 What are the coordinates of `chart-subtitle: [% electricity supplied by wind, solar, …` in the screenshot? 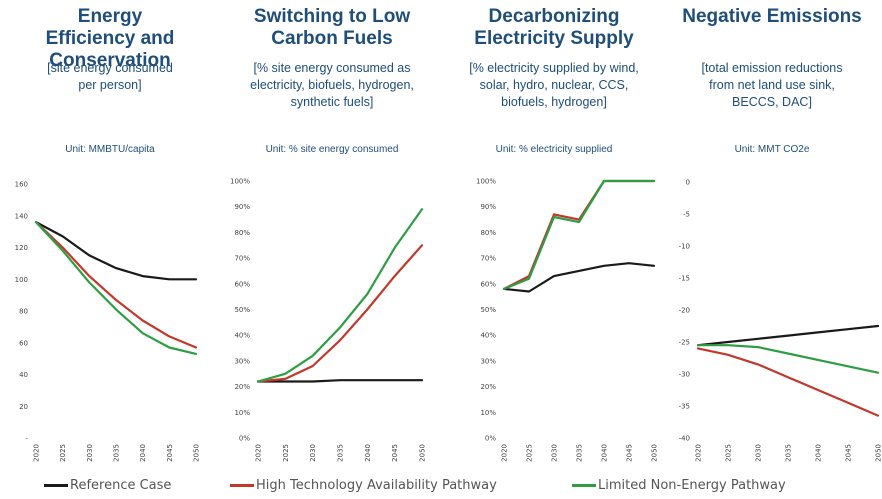 It's located at (554, 85).